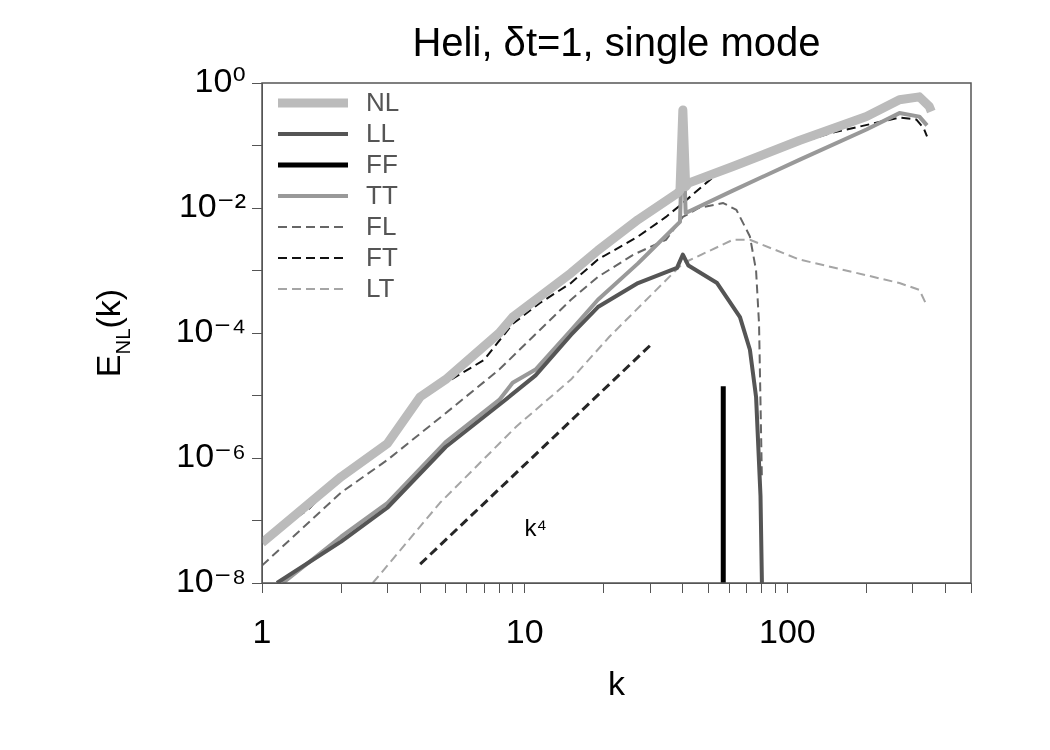 The height and width of the screenshot is (750, 1050). What do you see at coordinates (220, 80) in the screenshot?
I see `y-tick-label: 10⁰` at bounding box center [220, 80].